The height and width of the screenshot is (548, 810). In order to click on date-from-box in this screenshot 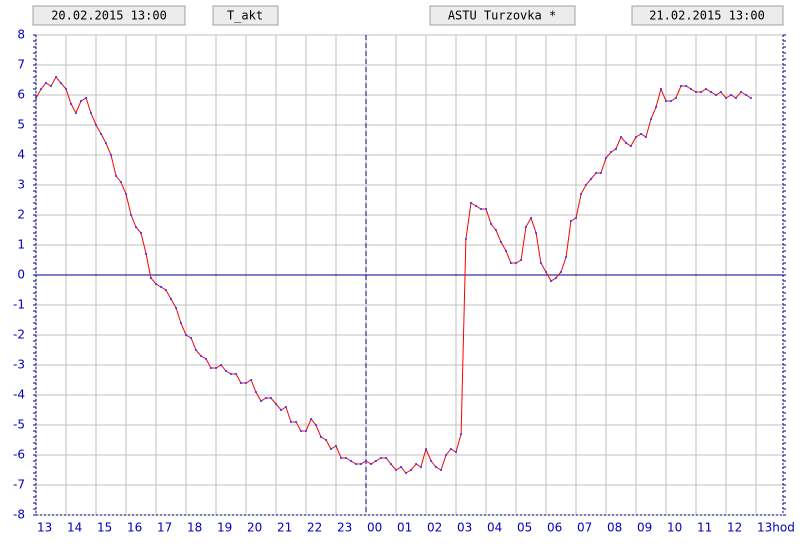, I will do `click(109, 15)`.